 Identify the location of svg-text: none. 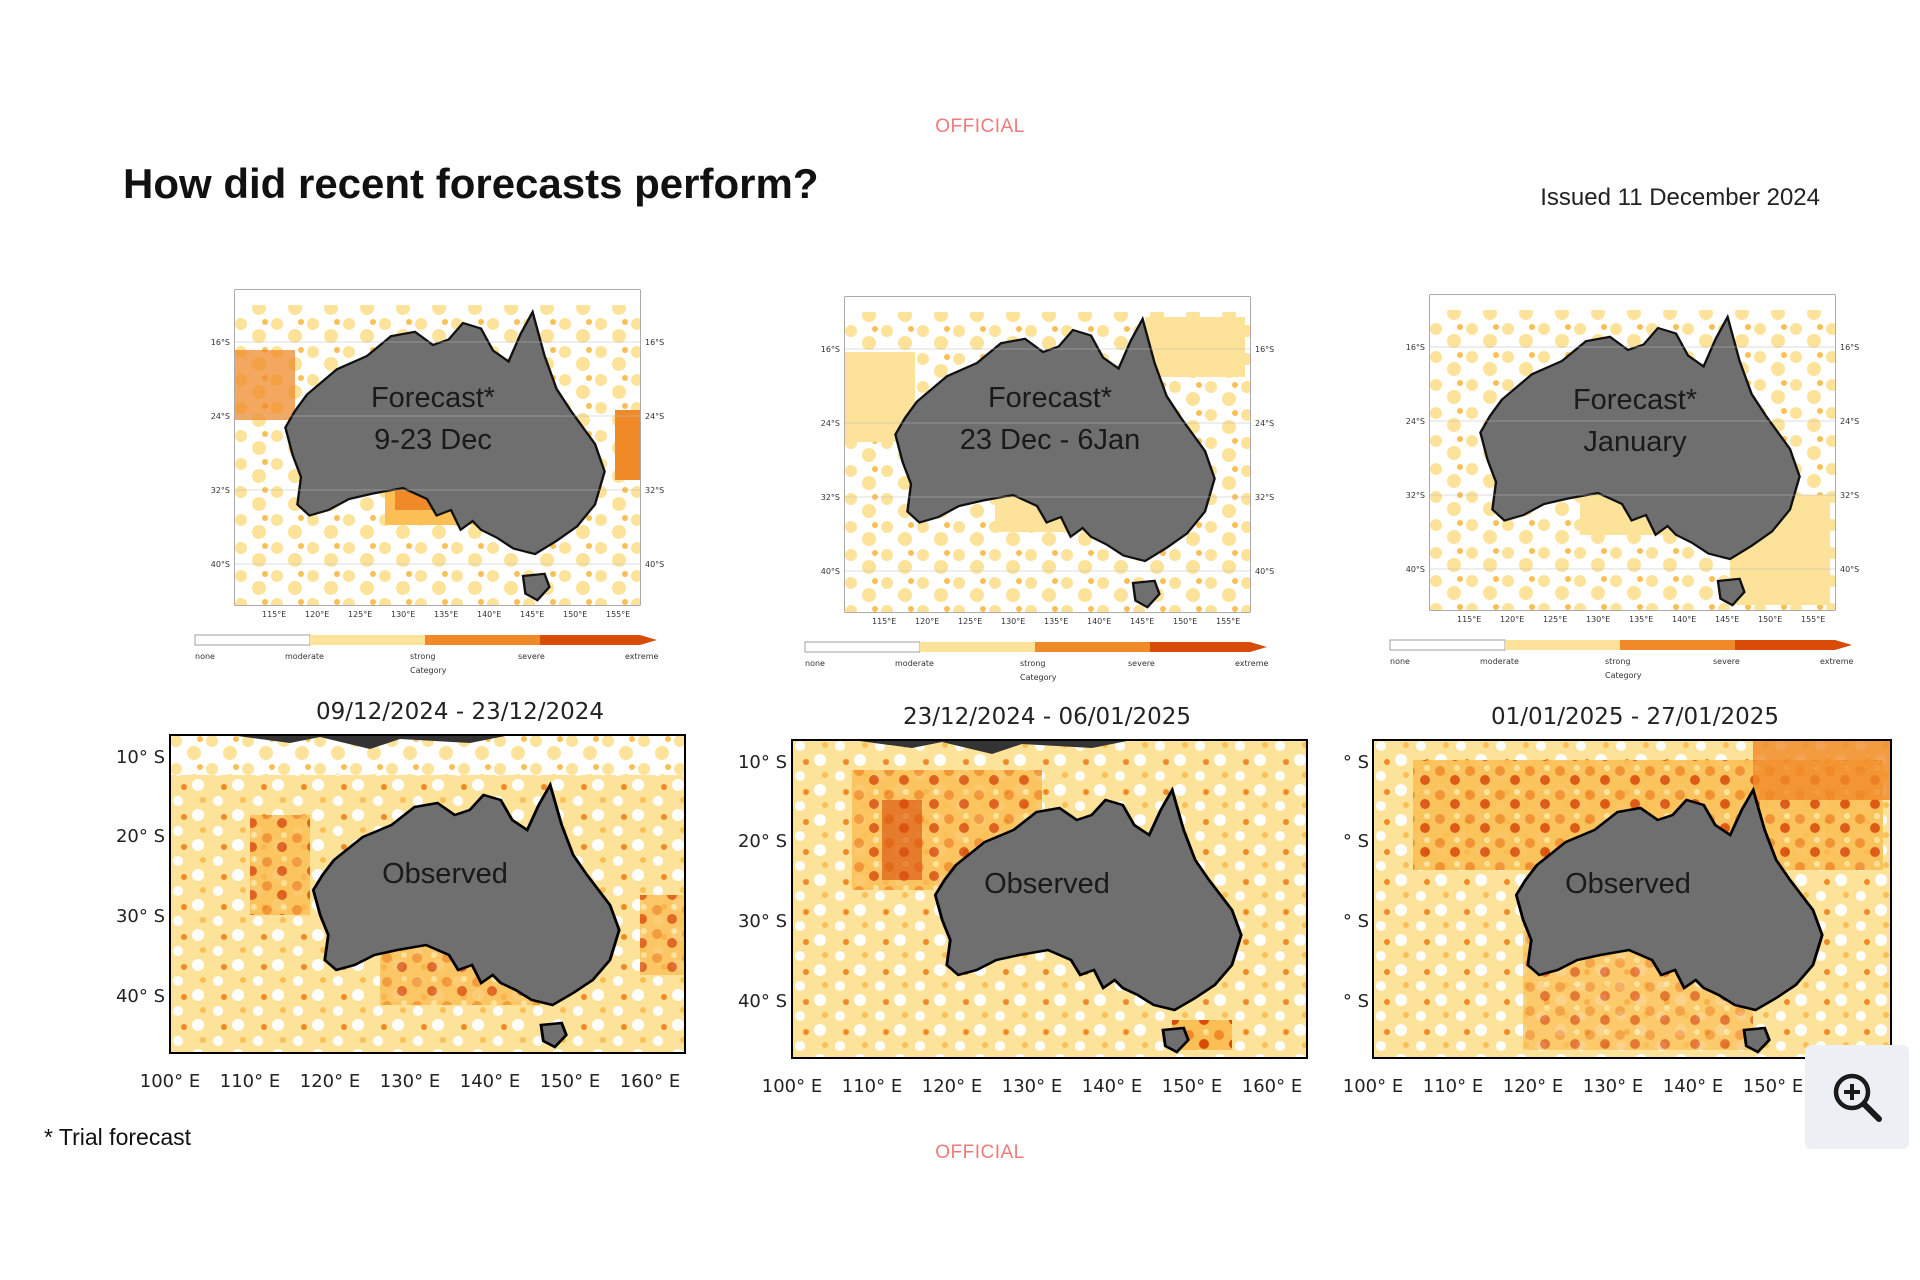
(205, 656).